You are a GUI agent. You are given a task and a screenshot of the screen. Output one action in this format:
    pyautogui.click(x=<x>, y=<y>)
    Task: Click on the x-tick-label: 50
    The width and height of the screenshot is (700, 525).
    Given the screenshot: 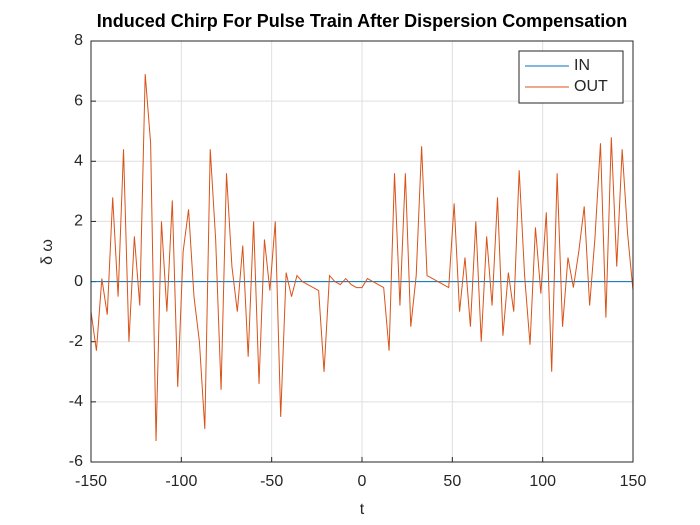 What is the action you would take?
    pyautogui.click(x=452, y=481)
    